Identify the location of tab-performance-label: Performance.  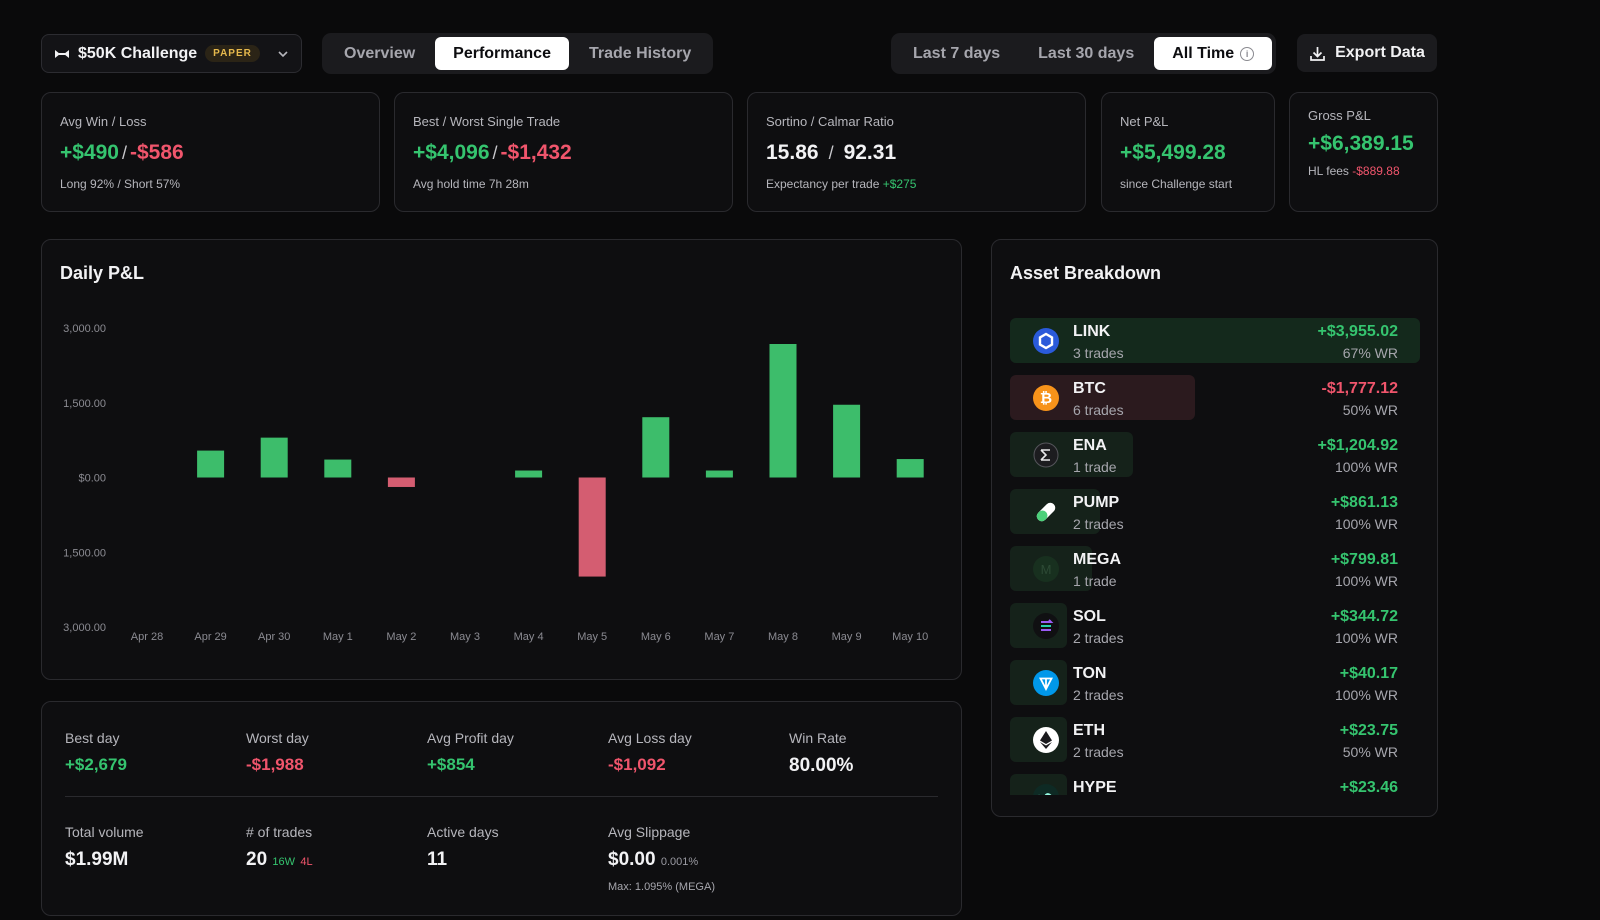
(502, 53).